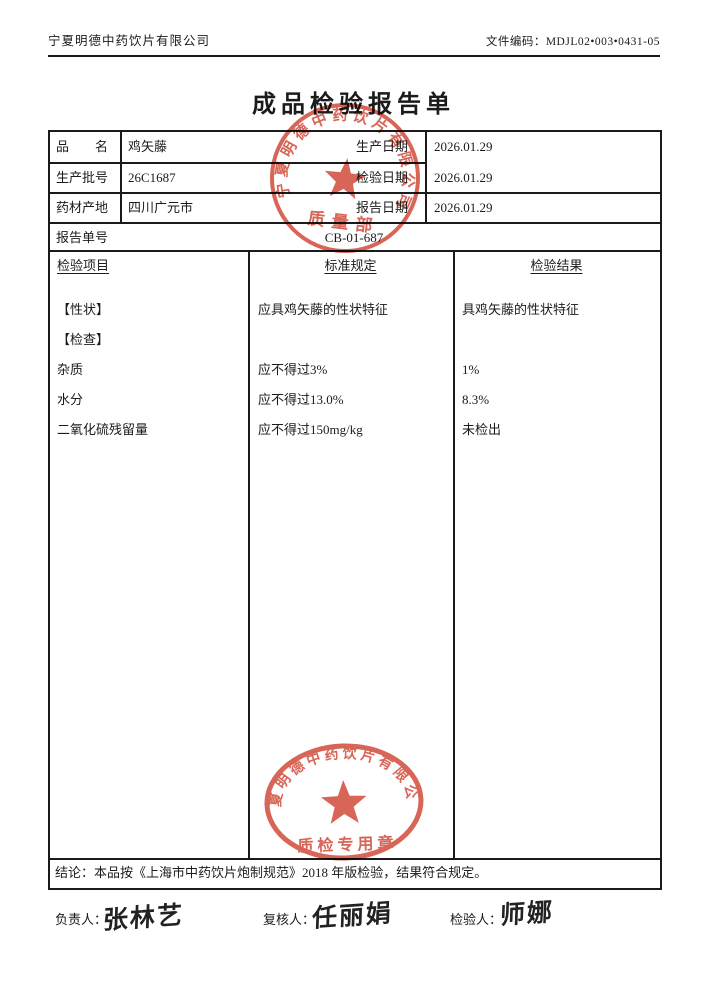 This screenshot has height=1000, width=707. What do you see at coordinates (463, 207) in the screenshot?
I see `field-value-report-date: 2026.01.29` at bounding box center [463, 207].